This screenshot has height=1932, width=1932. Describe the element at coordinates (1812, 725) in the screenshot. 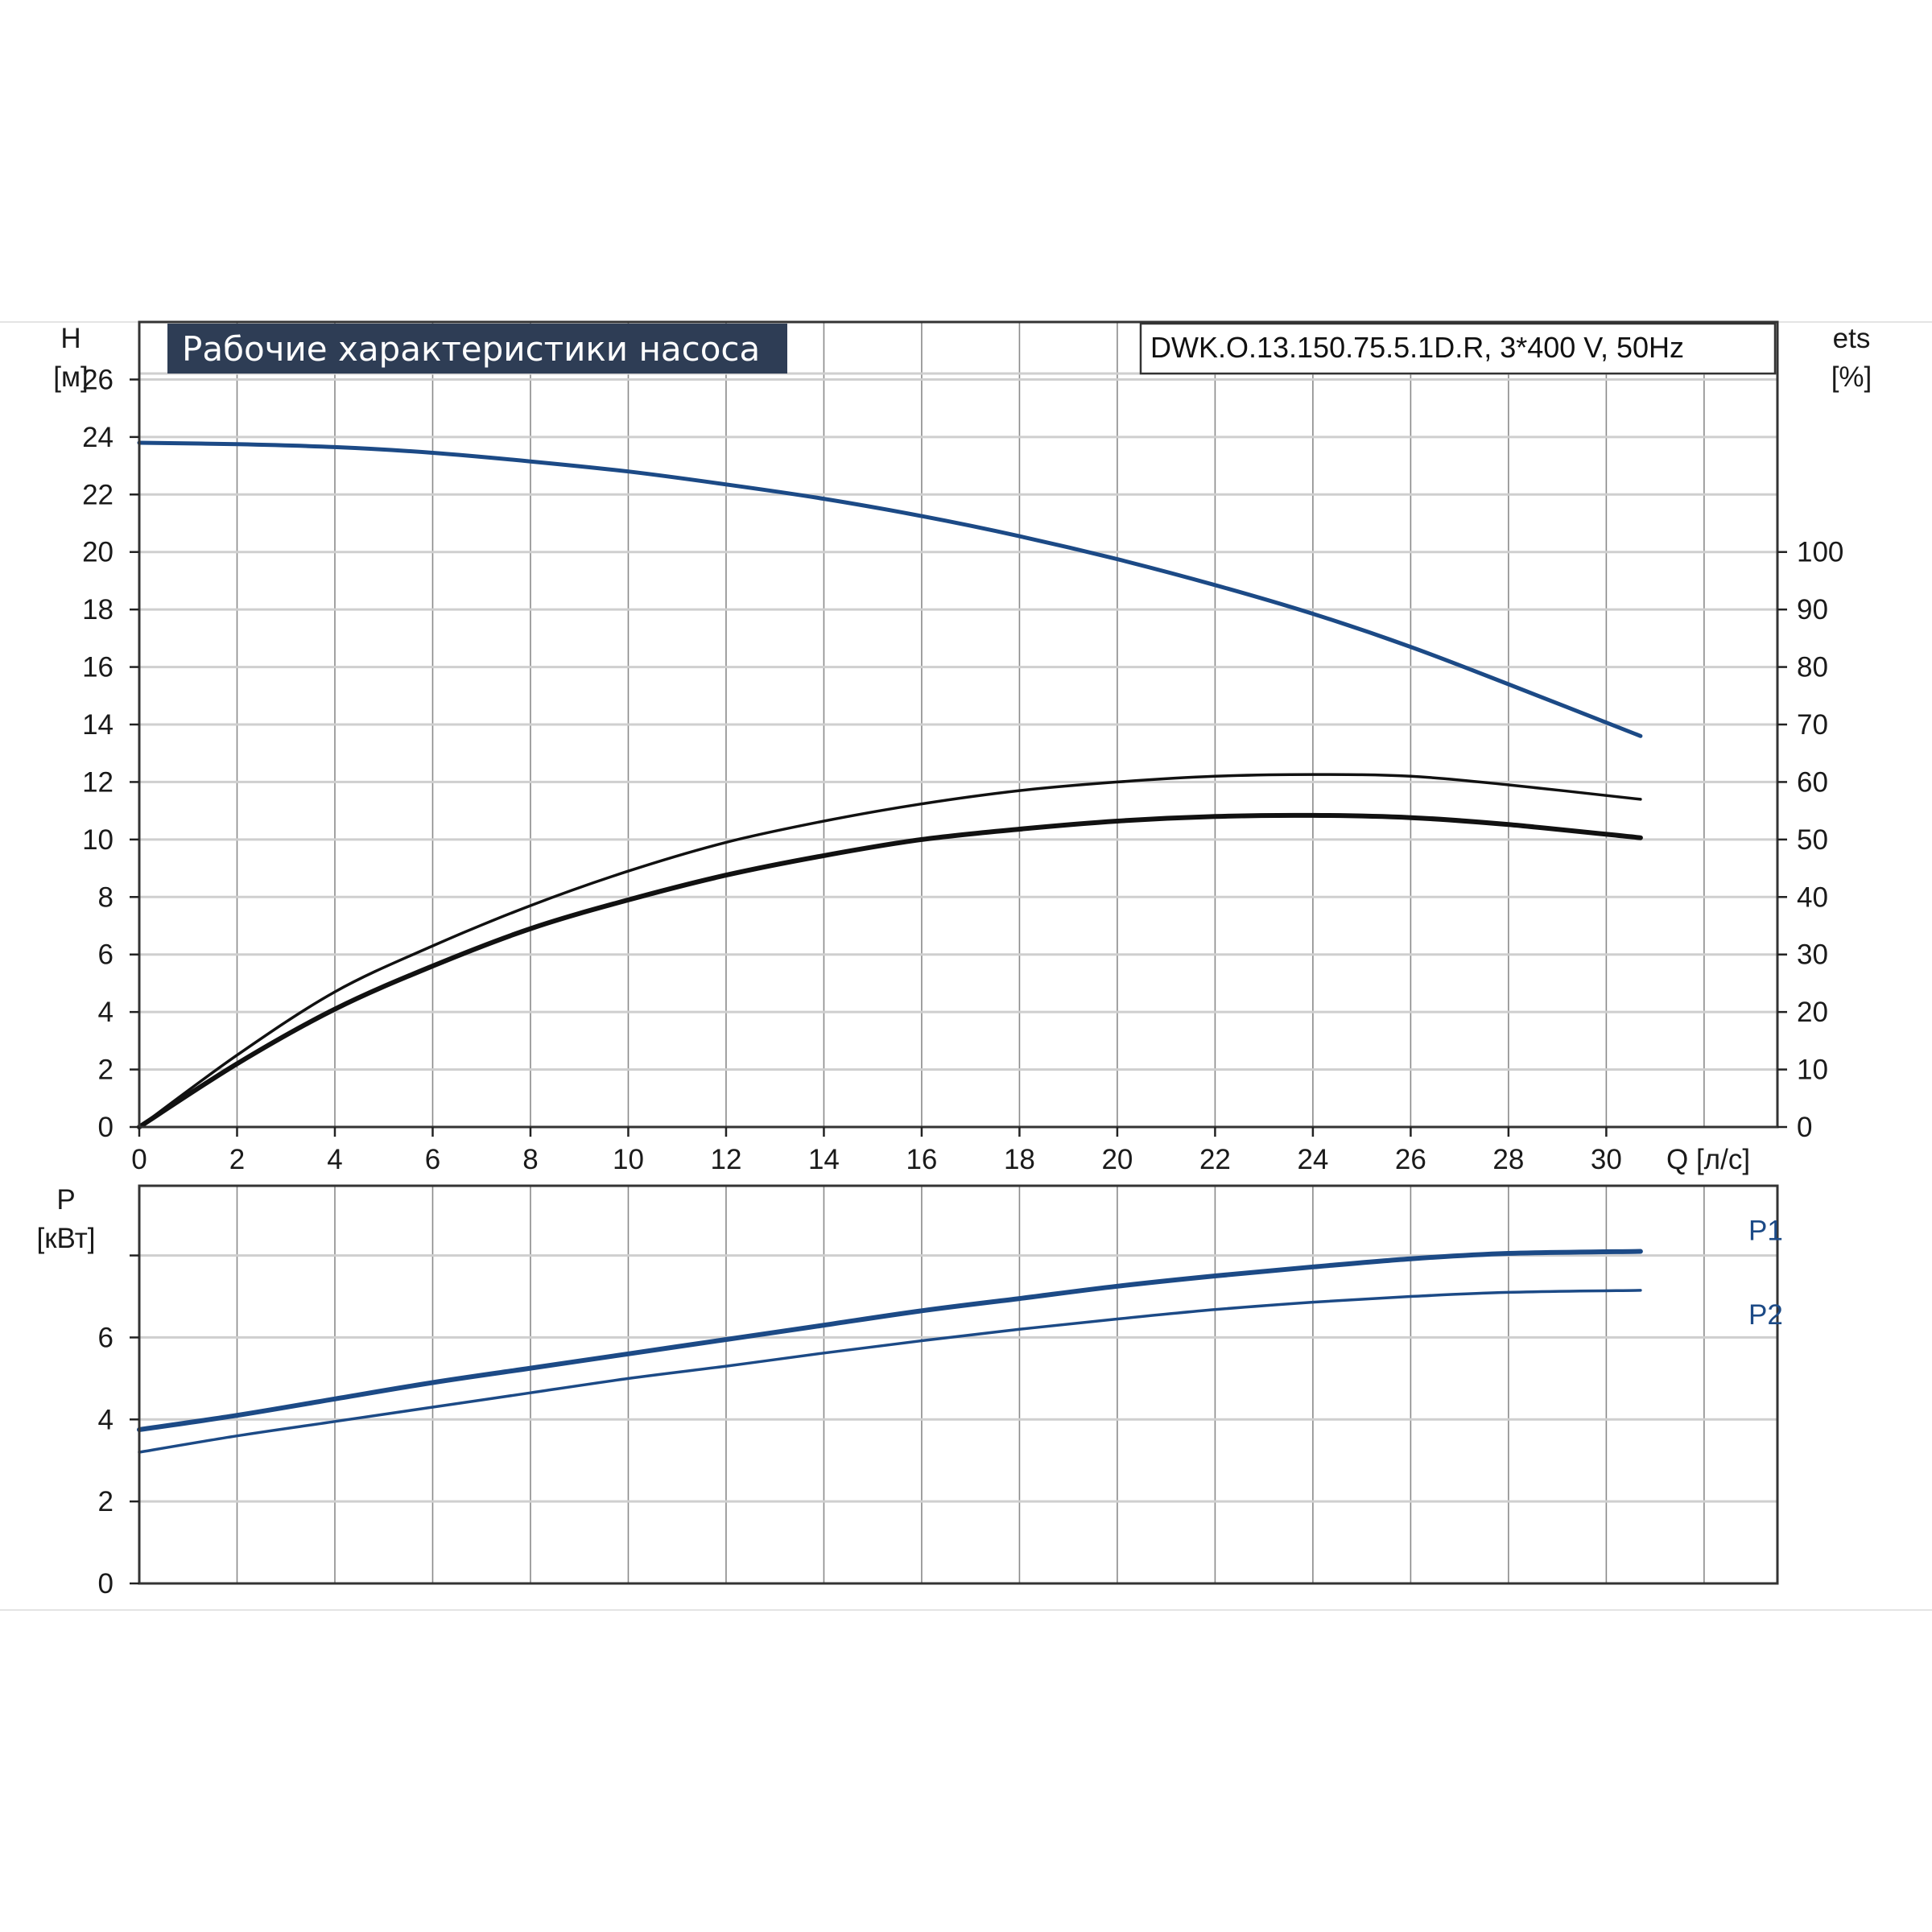

I see `right-y-tick-label: 70` at that location.